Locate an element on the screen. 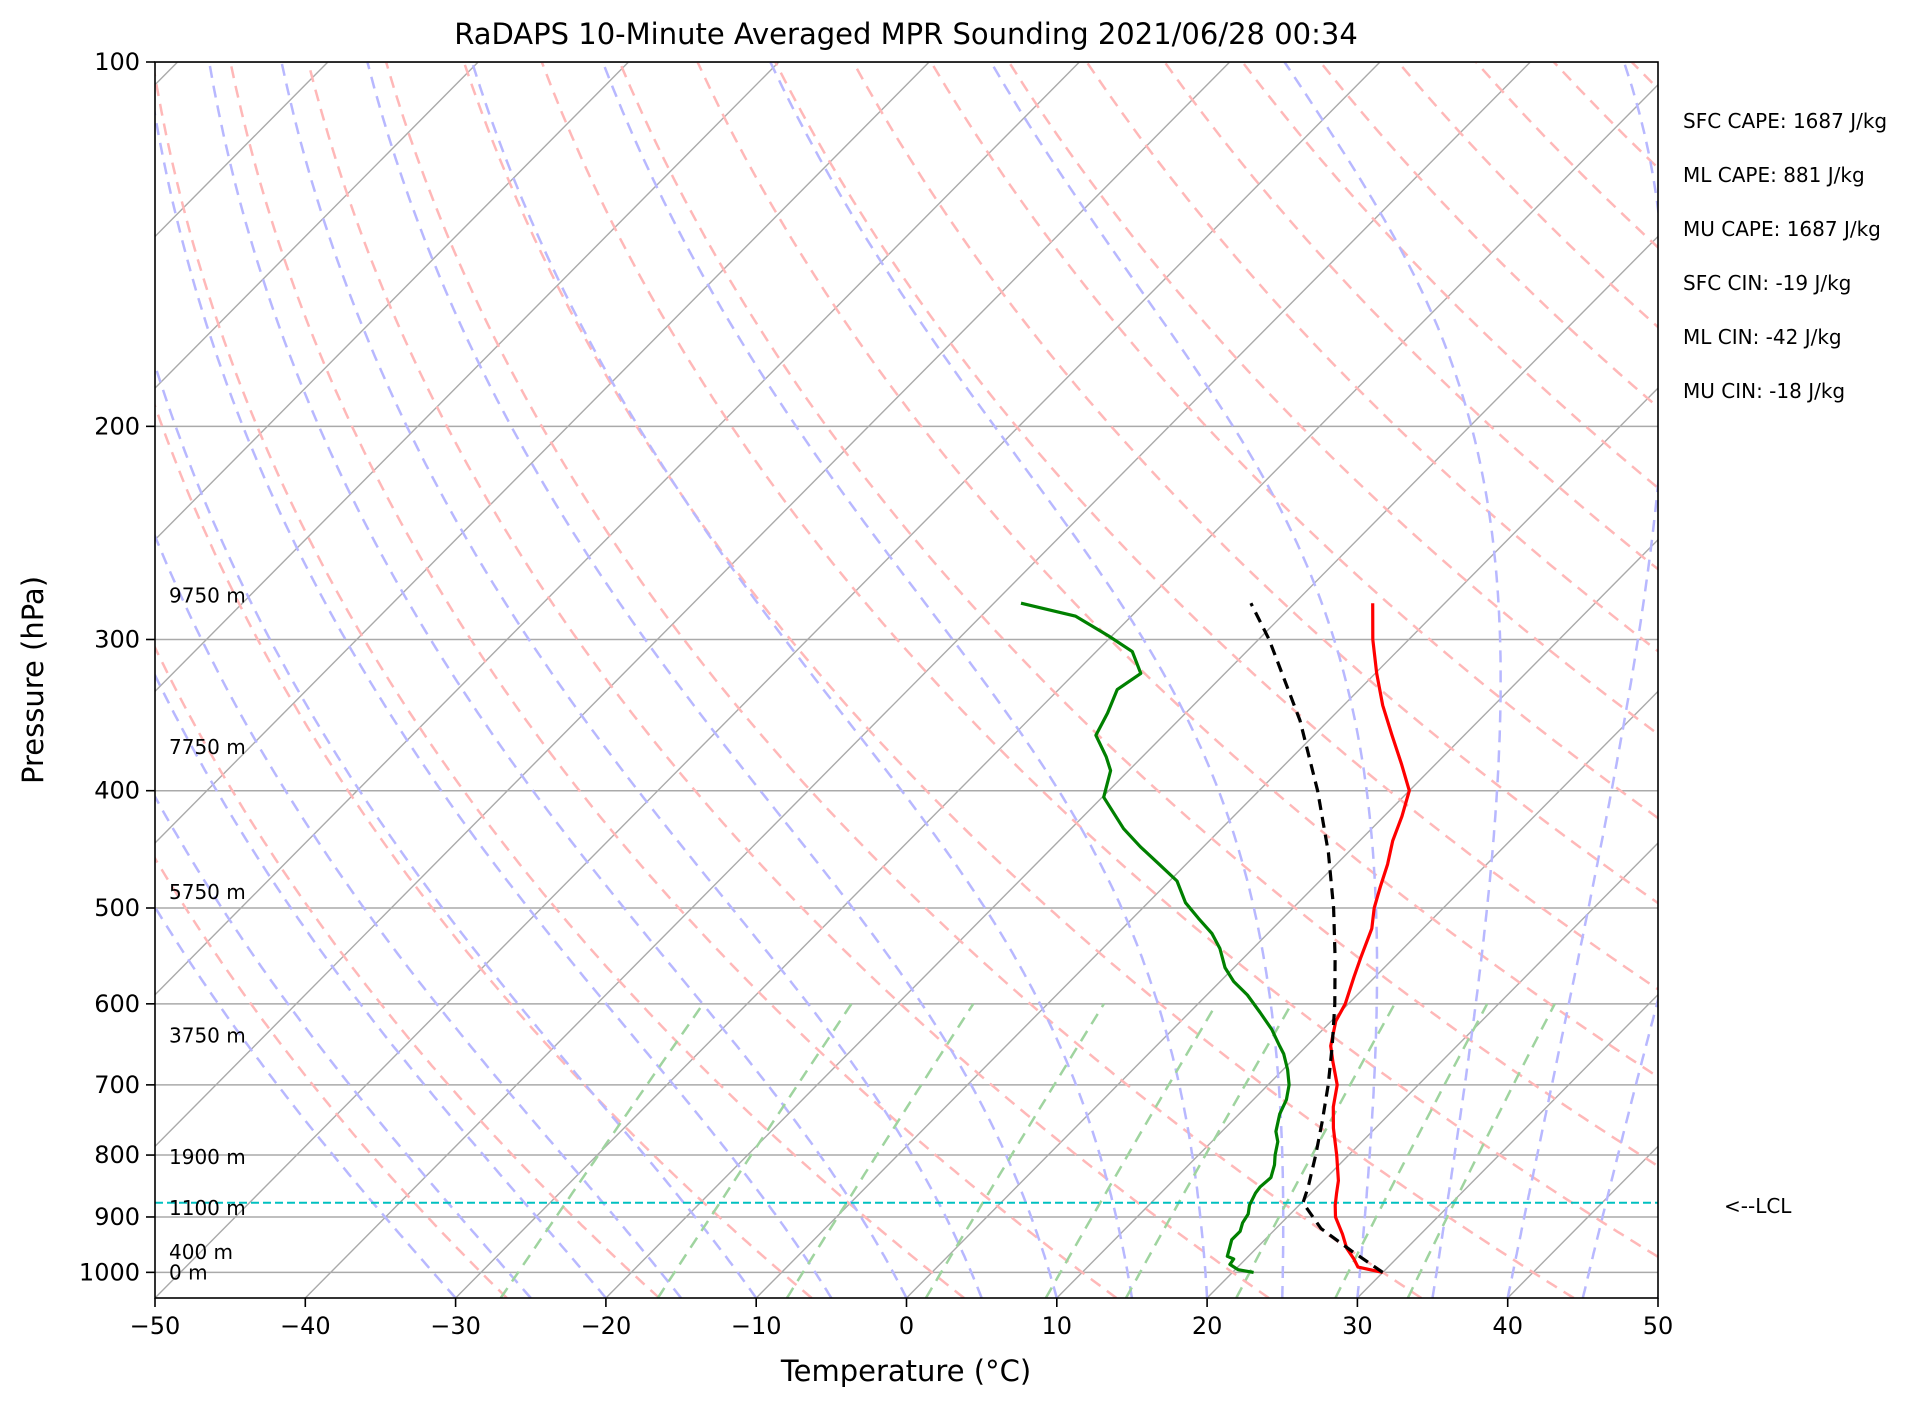  stat-line: SFC CIN: -19 J/kg is located at coordinates (1767, 283).